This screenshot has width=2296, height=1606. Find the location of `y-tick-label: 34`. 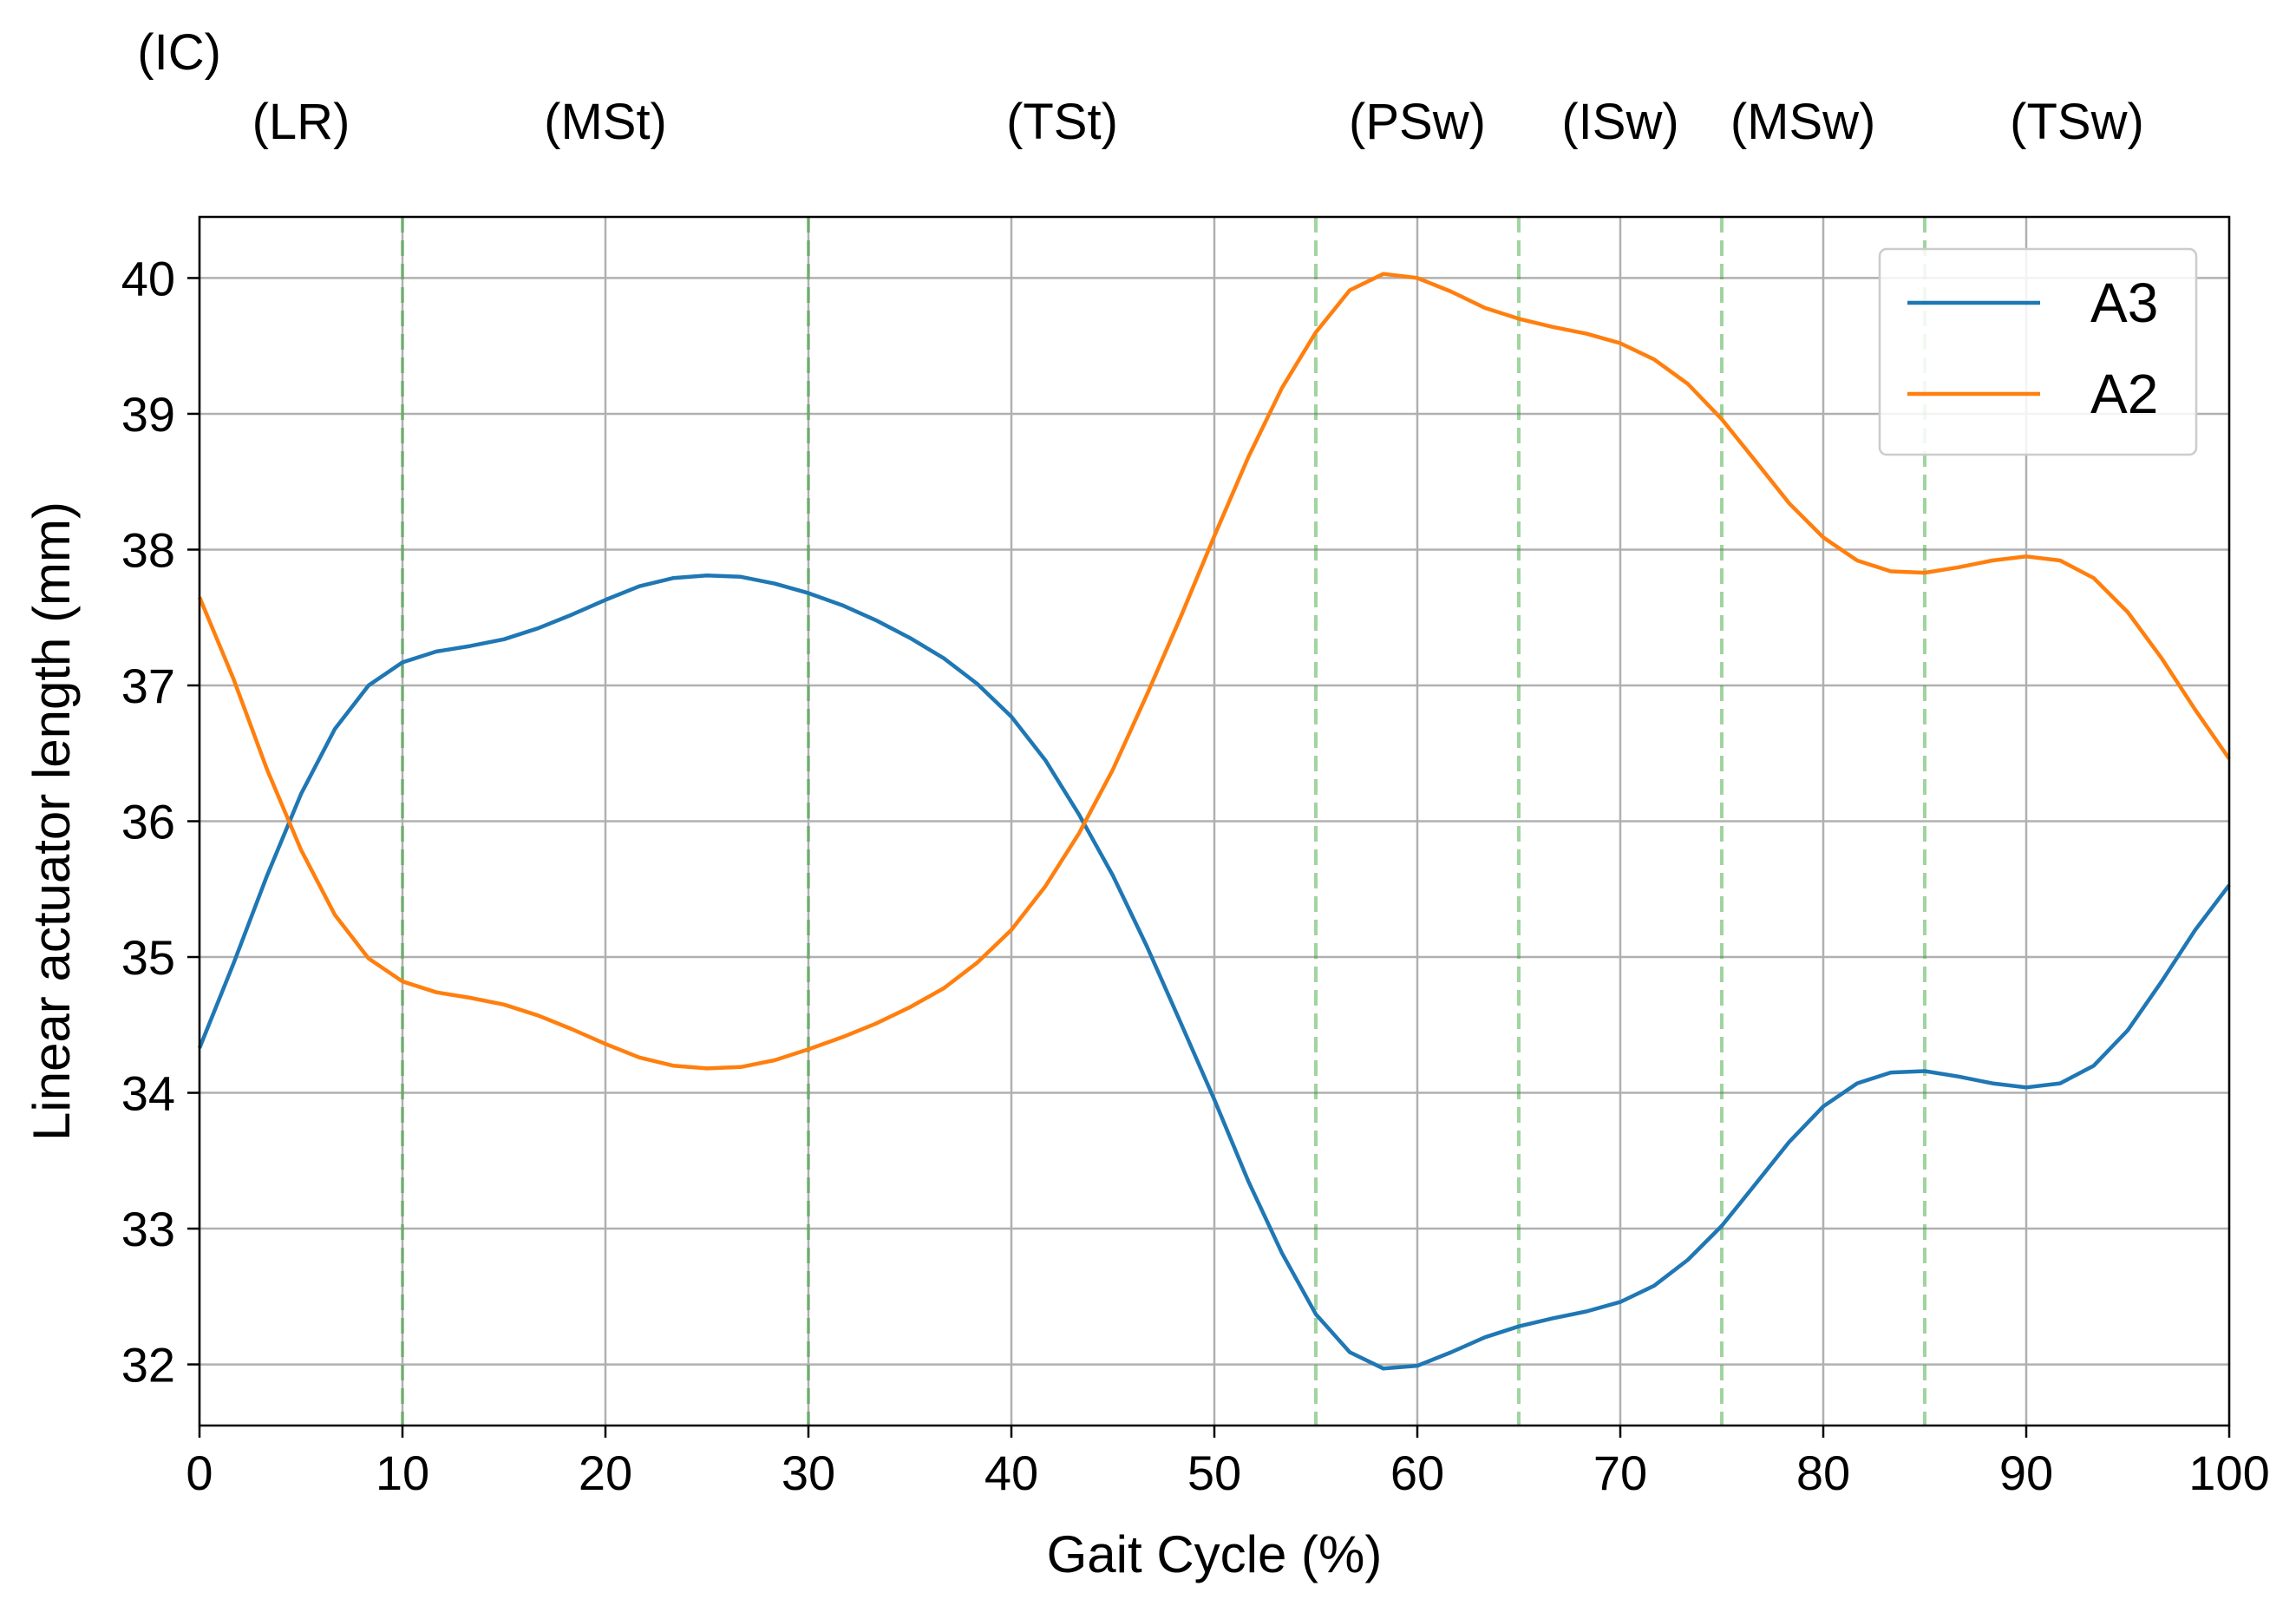

y-tick-label: 34 is located at coordinates (148, 1093).